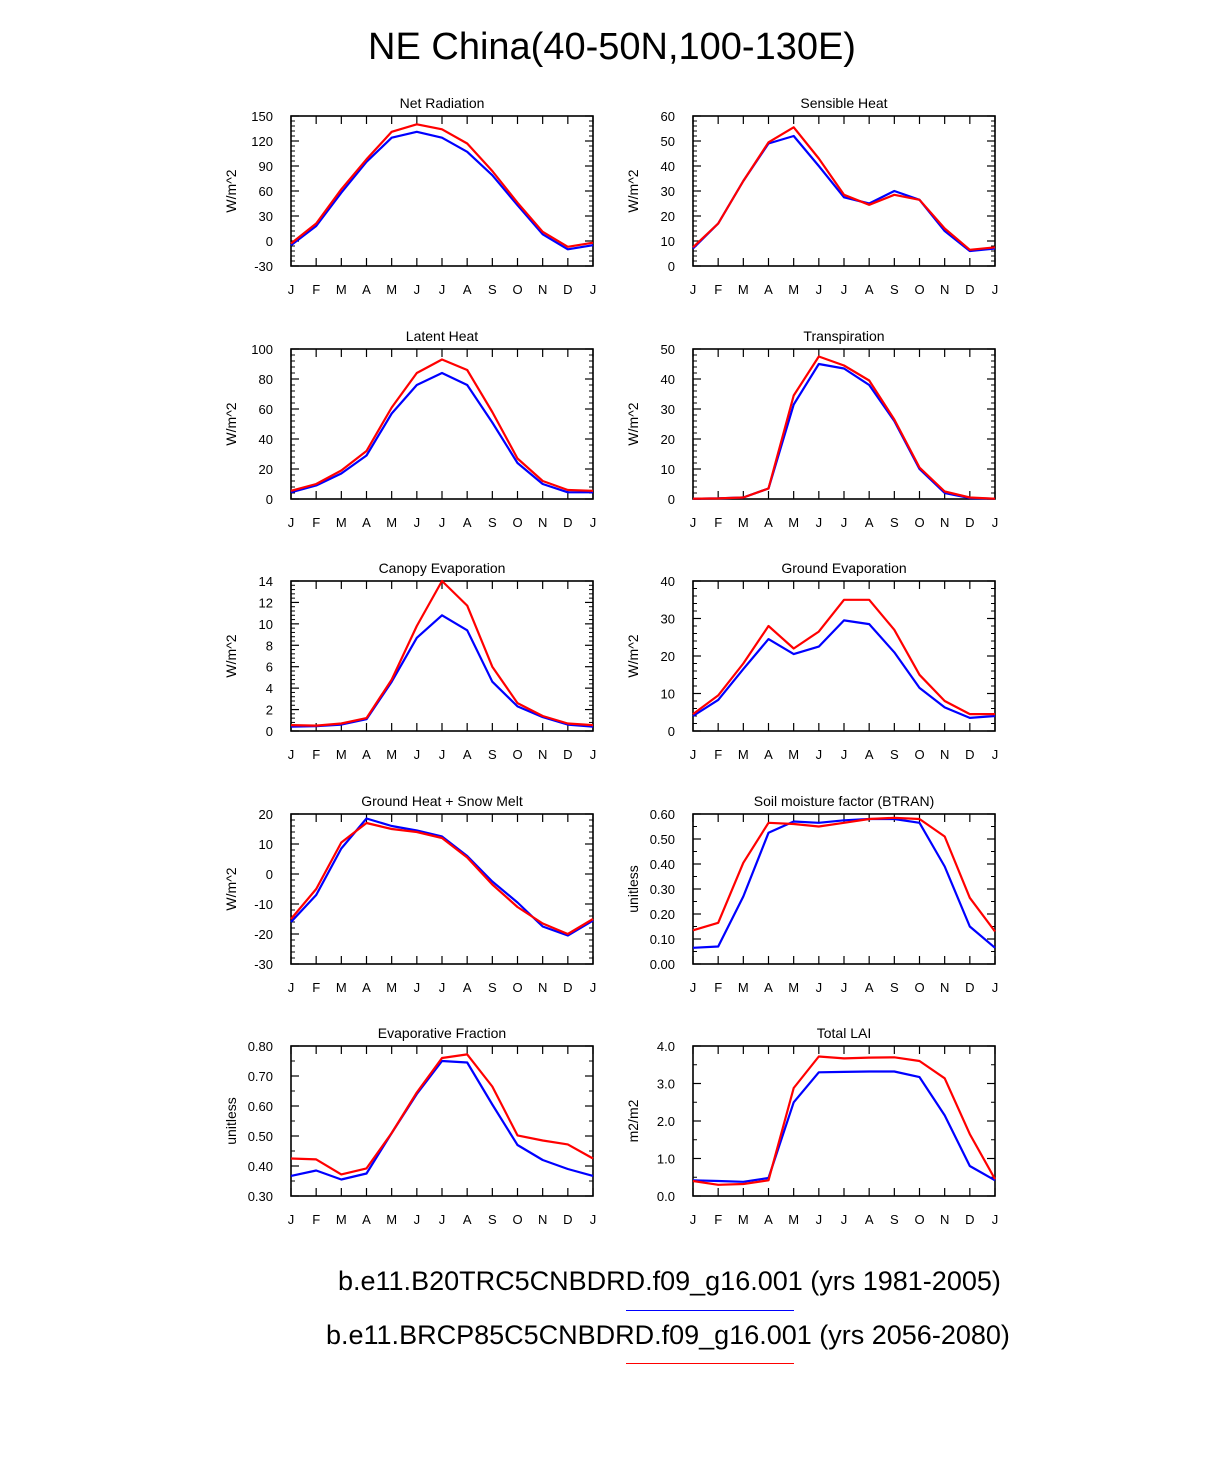  Describe the element at coordinates (262, 349) in the screenshot. I see `y-tick-label: 100` at that location.